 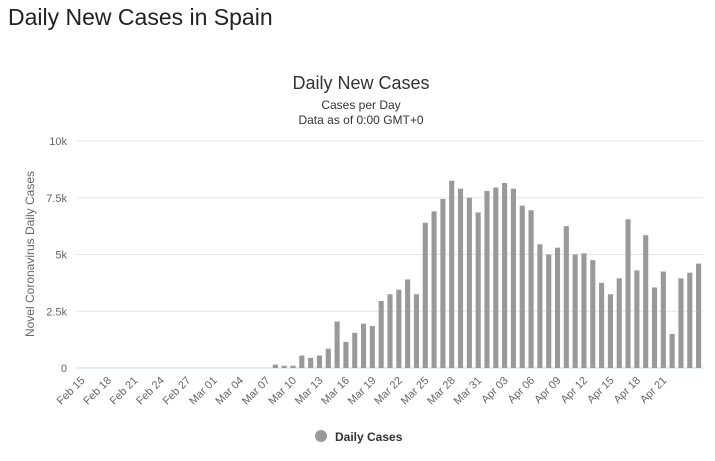 What do you see at coordinates (203, 391) in the screenshot?
I see `x-tick-label: Mar 01` at bounding box center [203, 391].